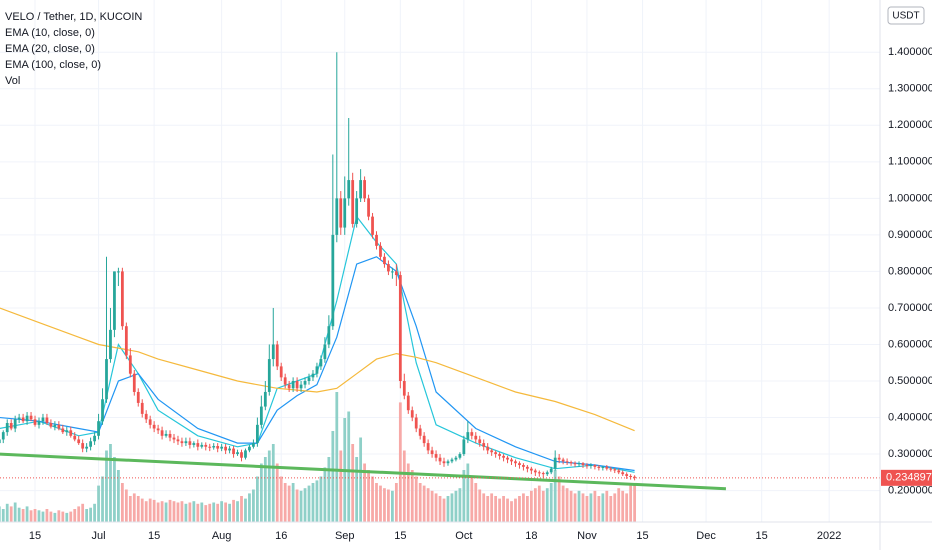 The width and height of the screenshot is (932, 550). I want to click on last-price-label: 0.234897, so click(909, 478).